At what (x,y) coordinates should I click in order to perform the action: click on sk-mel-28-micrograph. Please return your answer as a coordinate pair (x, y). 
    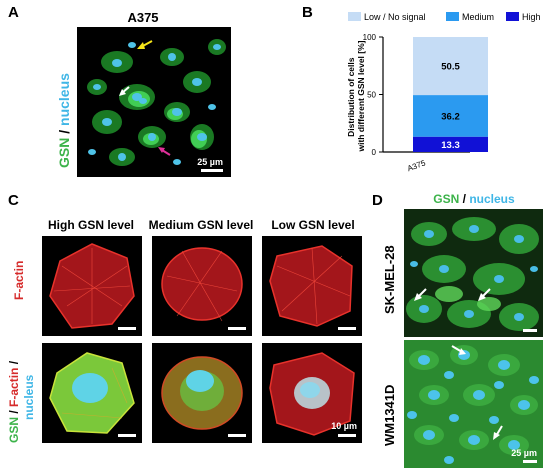
    Looking at the image, I should click on (473, 273).